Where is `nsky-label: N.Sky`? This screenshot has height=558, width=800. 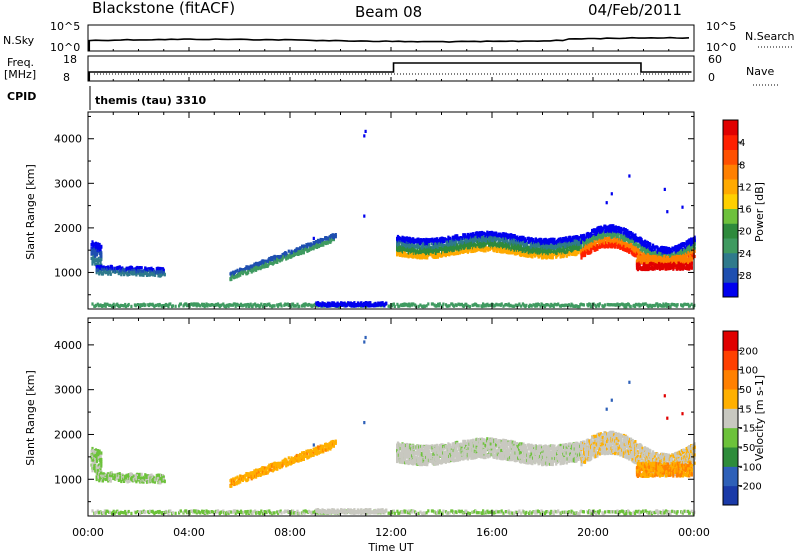
nsky-label: N.Sky is located at coordinates (19, 40).